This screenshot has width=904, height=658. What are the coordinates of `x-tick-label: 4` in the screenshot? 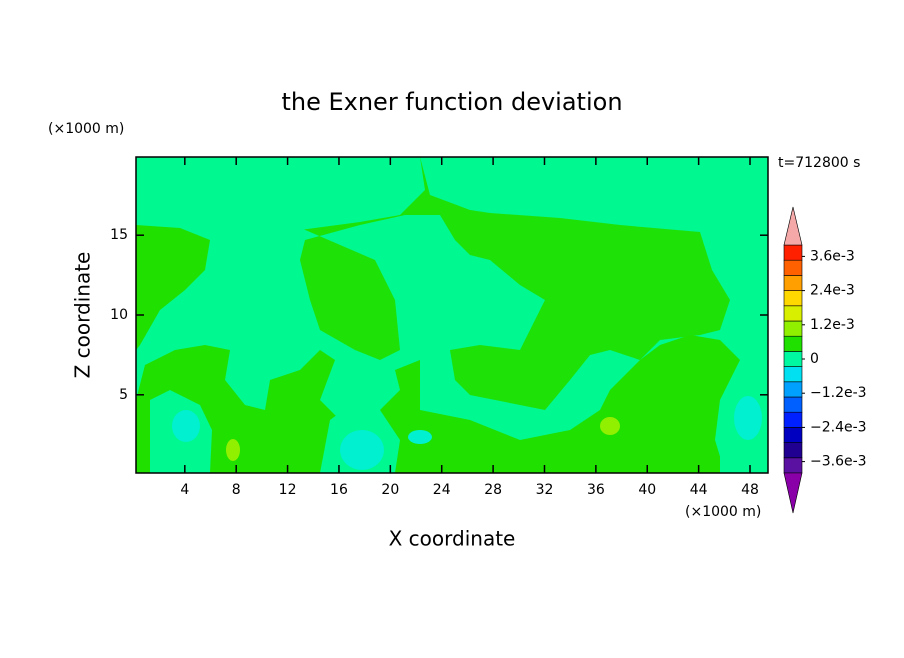 It's located at (184, 490).